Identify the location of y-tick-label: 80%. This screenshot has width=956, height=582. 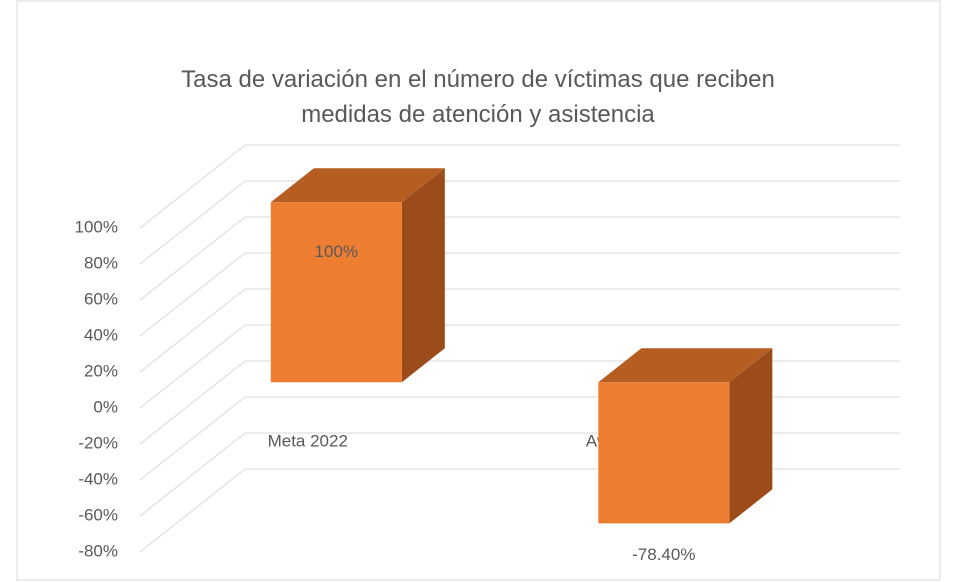
(101, 262).